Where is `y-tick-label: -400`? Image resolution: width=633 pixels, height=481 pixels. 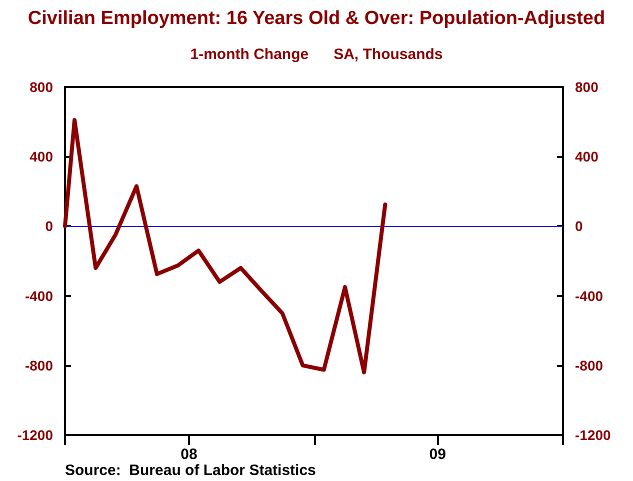
y-tick-label: -400 is located at coordinates (39, 296).